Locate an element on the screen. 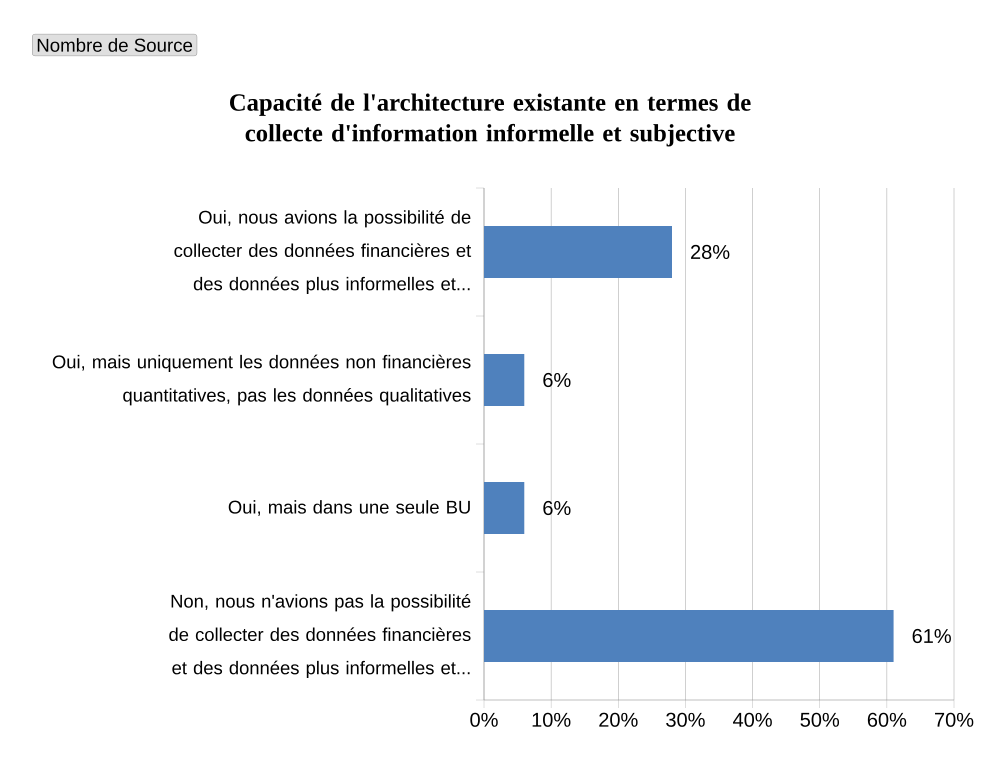 The image size is (981, 760). x-tick-label: 20% is located at coordinates (618, 719).